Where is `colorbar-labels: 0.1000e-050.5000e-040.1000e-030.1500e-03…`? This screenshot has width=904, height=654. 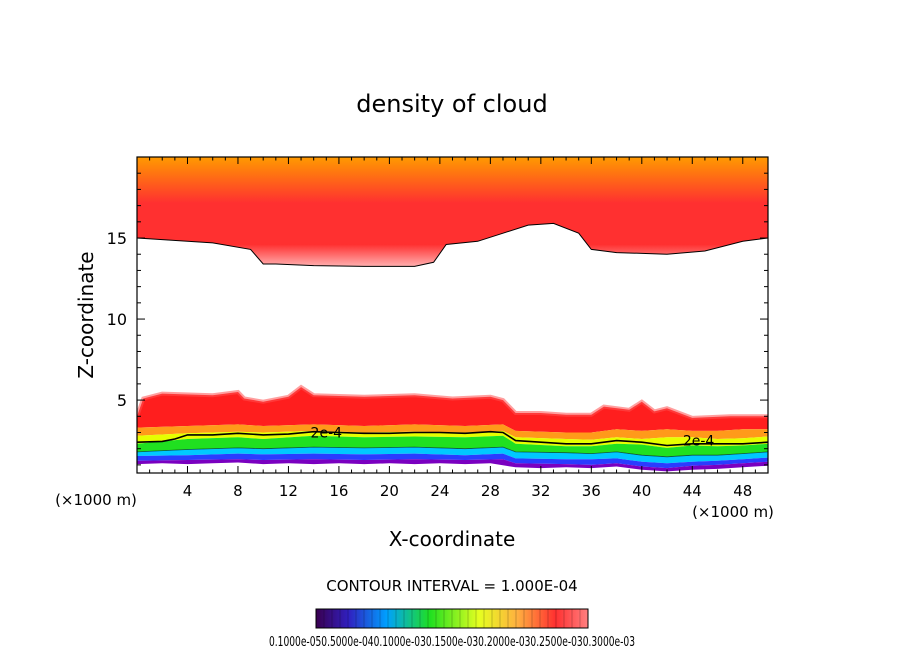 colorbar-labels: 0.1000e-050.5000e-040.1000e-030.1500e-03… is located at coordinates (452, 642).